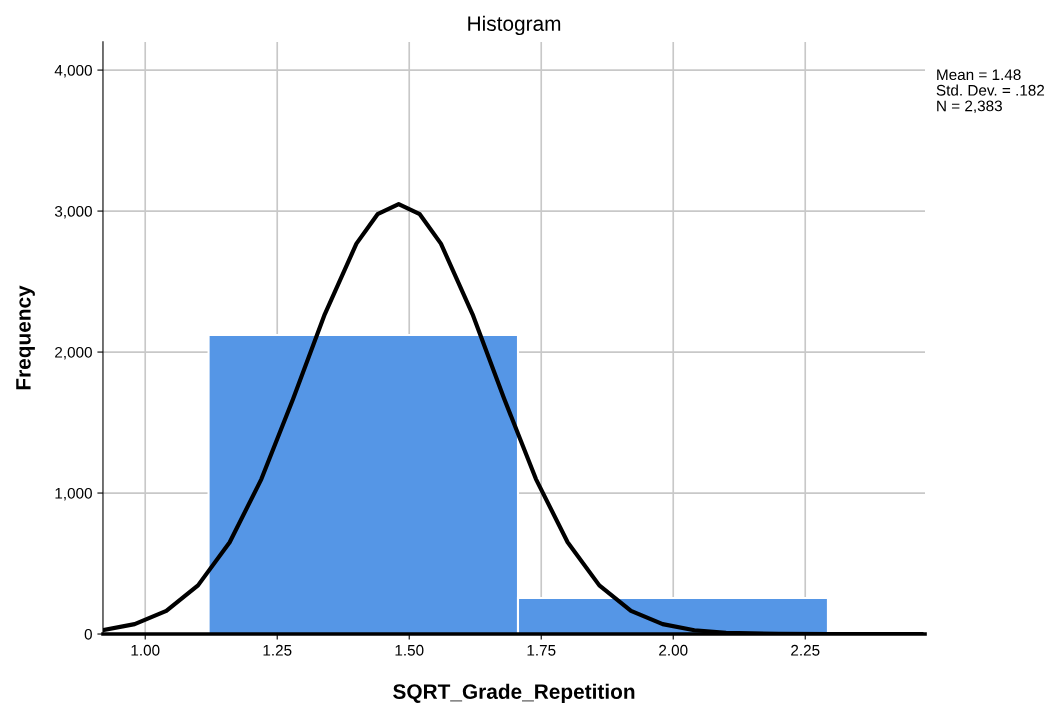  Describe the element at coordinates (541, 650) in the screenshot. I see `x-tick-label: 1.75` at that location.